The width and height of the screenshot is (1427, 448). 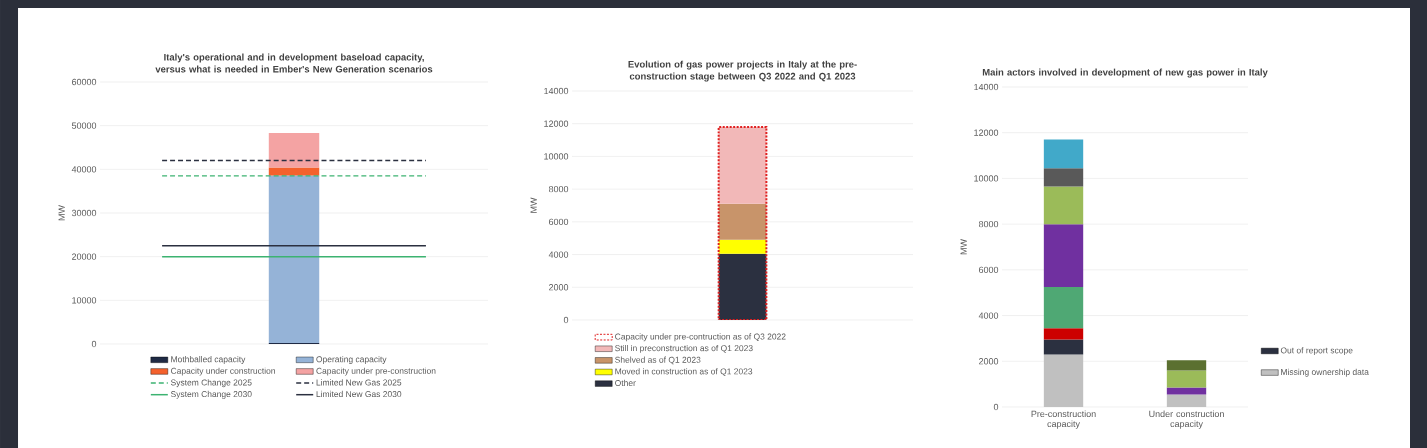 What do you see at coordinates (84, 256) in the screenshot?
I see `y-tick-label: 20000` at bounding box center [84, 256].